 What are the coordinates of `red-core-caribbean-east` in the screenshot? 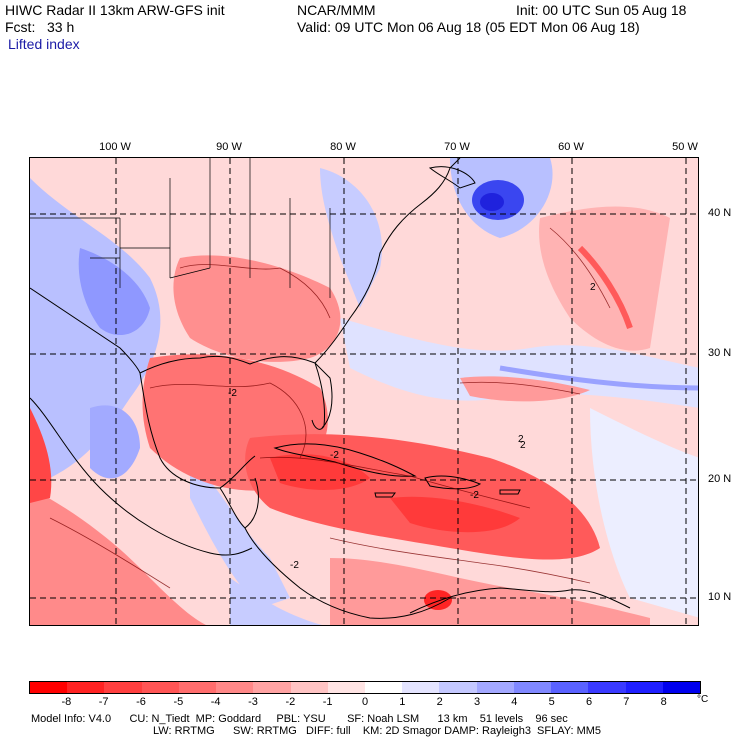 It's located at (455, 514).